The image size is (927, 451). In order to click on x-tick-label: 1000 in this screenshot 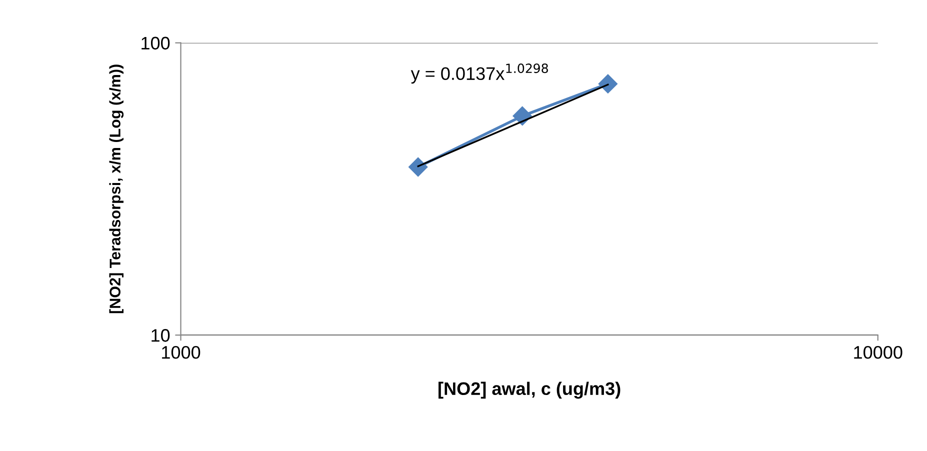, I will do `click(181, 352)`.